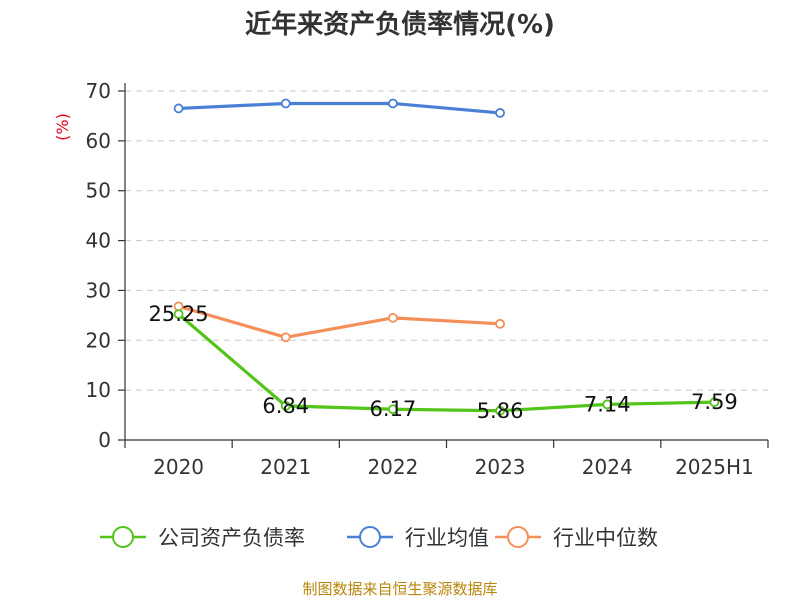 The width and height of the screenshot is (800, 600). Describe the element at coordinates (447, 538) in the screenshot. I see `legend-label: 行业均值` at that location.